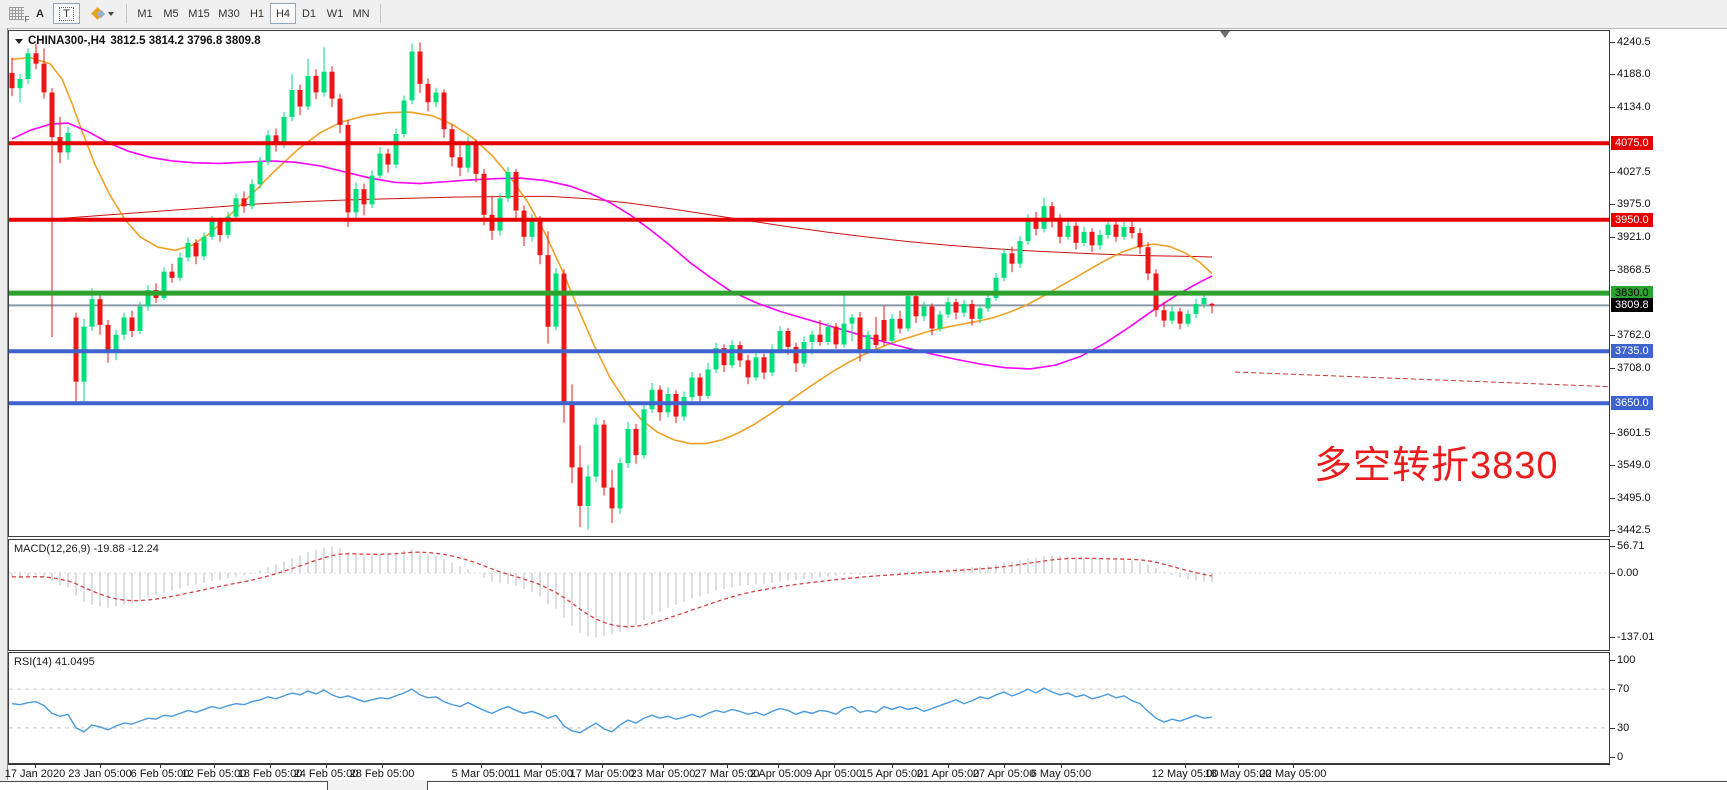 The image size is (1727, 790). What do you see at coordinates (160, 774) in the screenshot?
I see `time-tick-label: 6 Feb 05:00` at bounding box center [160, 774].